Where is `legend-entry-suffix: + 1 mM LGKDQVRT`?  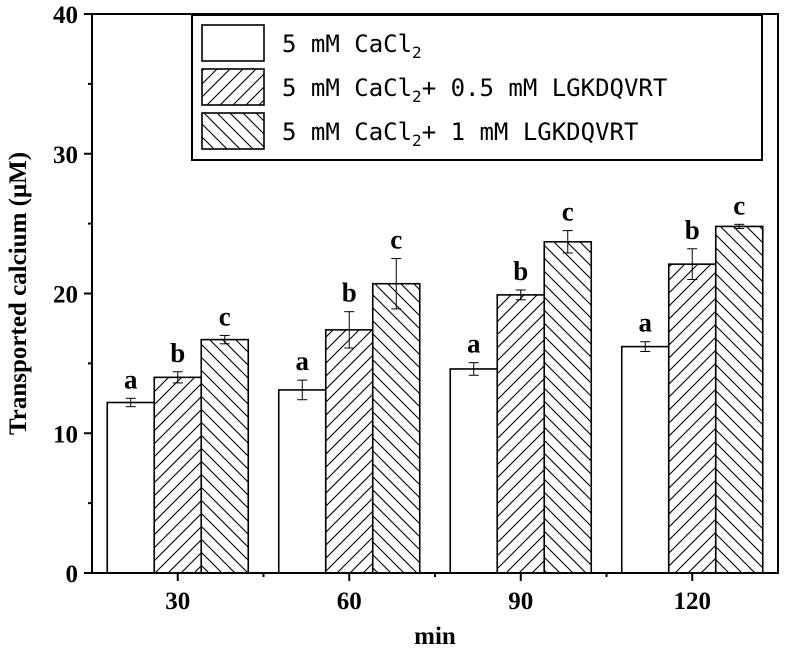 legend-entry-suffix: + 1 mM LGKDQVRT is located at coordinates (530, 132).